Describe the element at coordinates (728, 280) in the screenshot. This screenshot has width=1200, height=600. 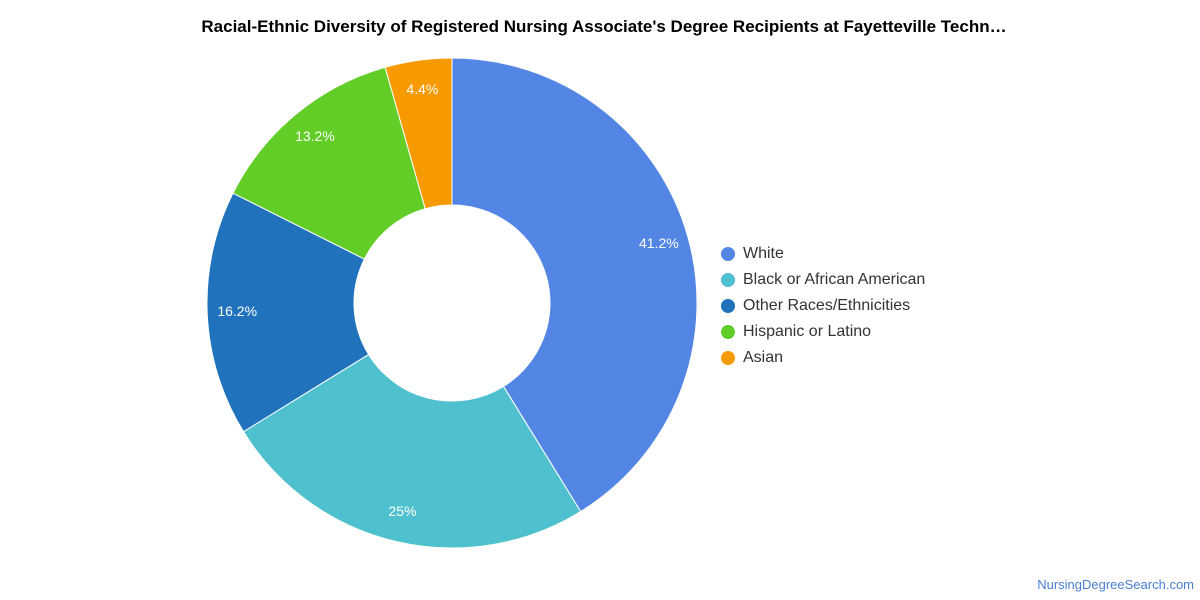
I see `legend-marker-black-or-african-american` at that location.